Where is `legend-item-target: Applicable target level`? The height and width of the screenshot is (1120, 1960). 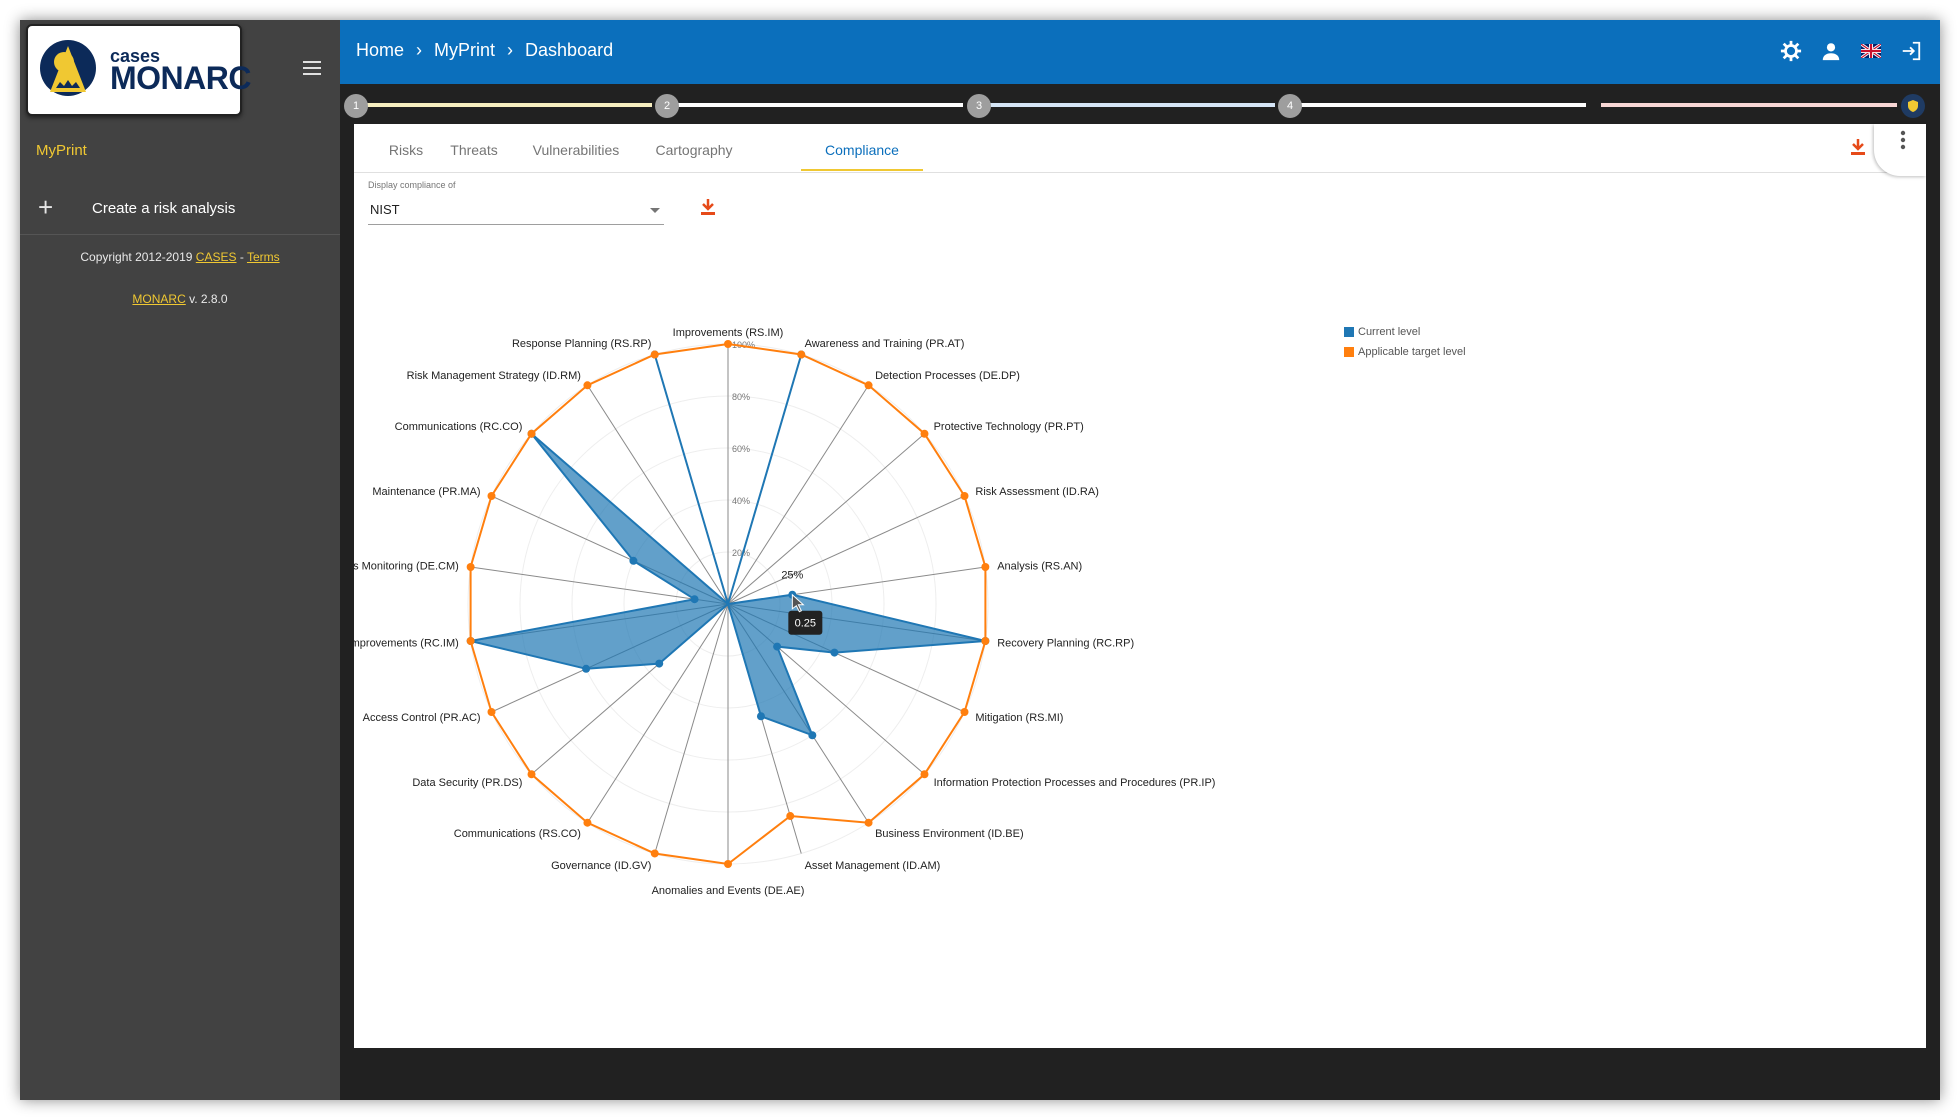
legend-item-target: Applicable target level is located at coordinates (1405, 352).